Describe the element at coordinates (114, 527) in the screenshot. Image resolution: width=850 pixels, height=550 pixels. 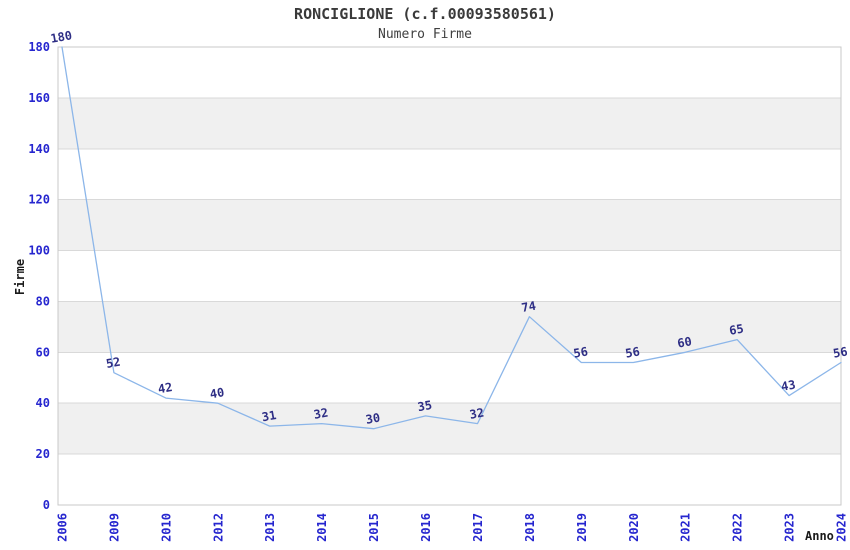
I see `x-tick-label: 2009` at that location.